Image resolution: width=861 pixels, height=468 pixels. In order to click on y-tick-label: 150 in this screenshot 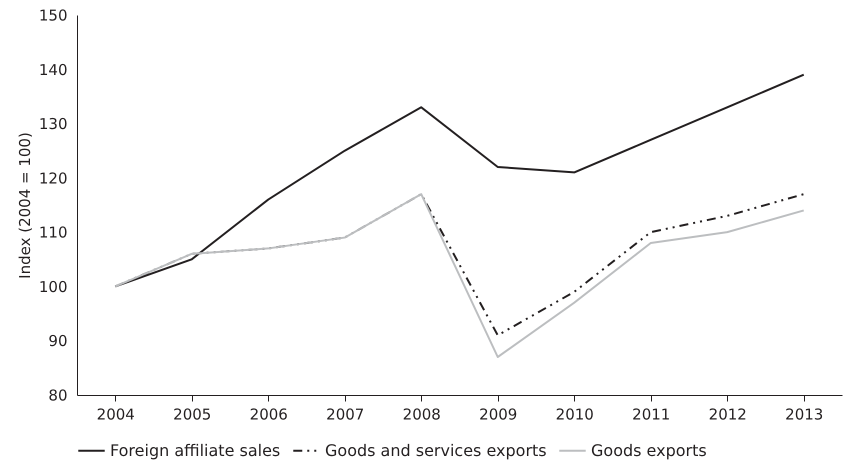, I will do `click(53, 15)`.